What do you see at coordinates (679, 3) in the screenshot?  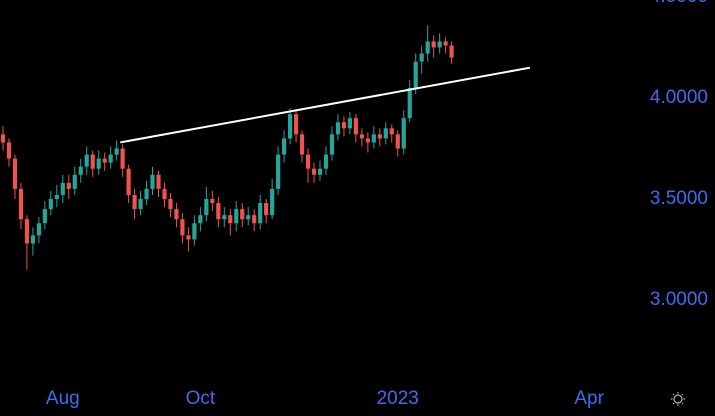 I see `y-tick-label: 4.5000` at bounding box center [679, 3].